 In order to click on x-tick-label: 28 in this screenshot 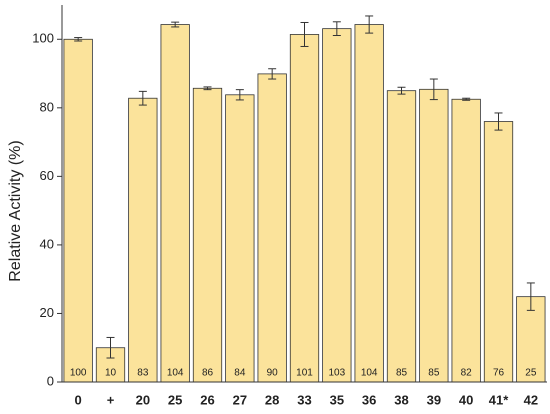, I will do `click(272, 399)`.